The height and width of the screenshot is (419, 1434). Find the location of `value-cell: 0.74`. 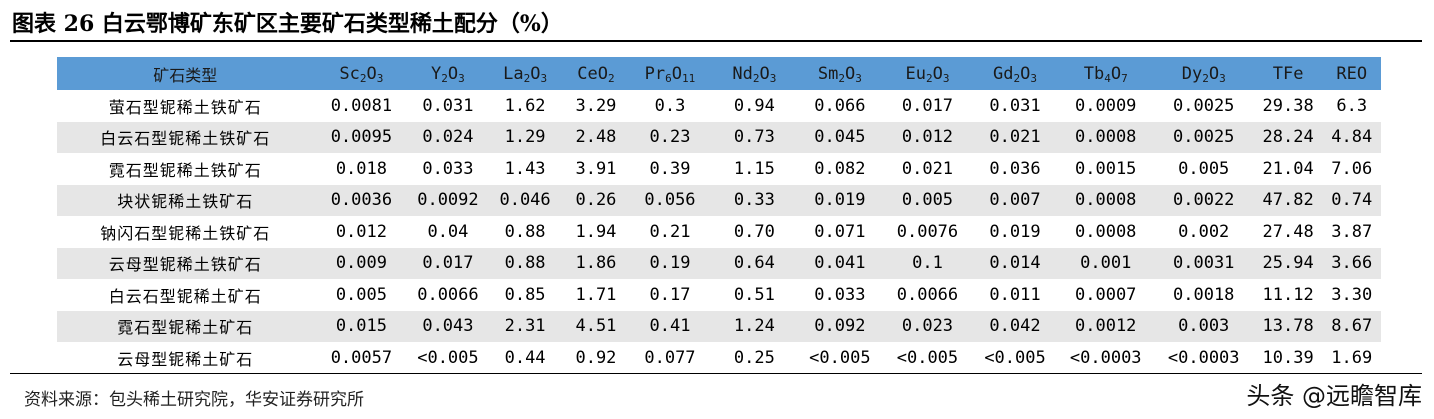

value-cell: 0.74 is located at coordinates (1351, 200).